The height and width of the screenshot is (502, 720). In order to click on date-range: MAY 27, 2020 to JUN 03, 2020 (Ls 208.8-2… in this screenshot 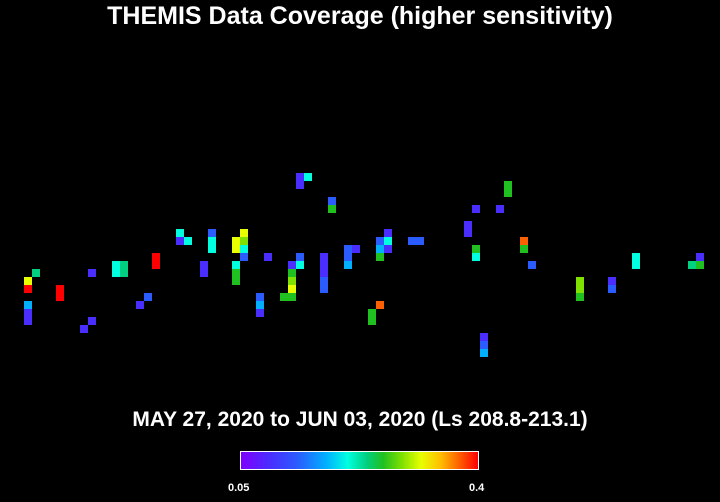, I will do `click(360, 419)`.